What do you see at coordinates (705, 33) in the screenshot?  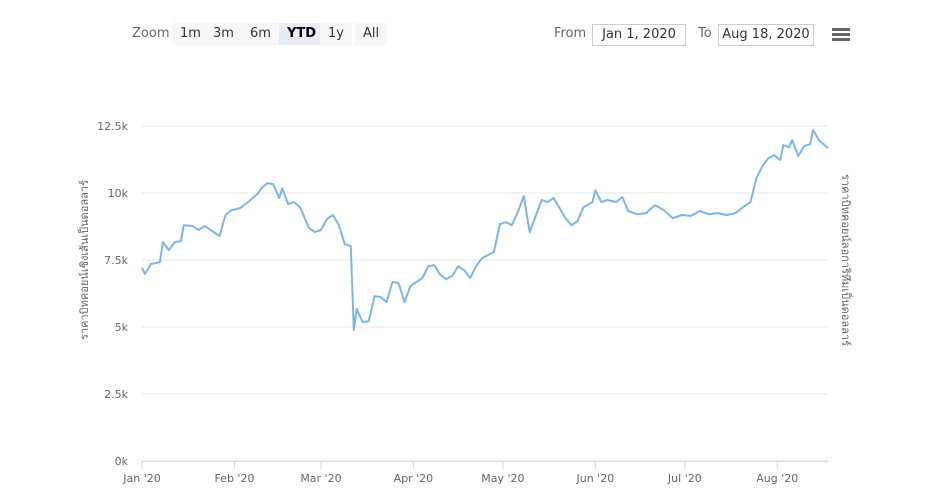 I see `to-label: To` at bounding box center [705, 33].